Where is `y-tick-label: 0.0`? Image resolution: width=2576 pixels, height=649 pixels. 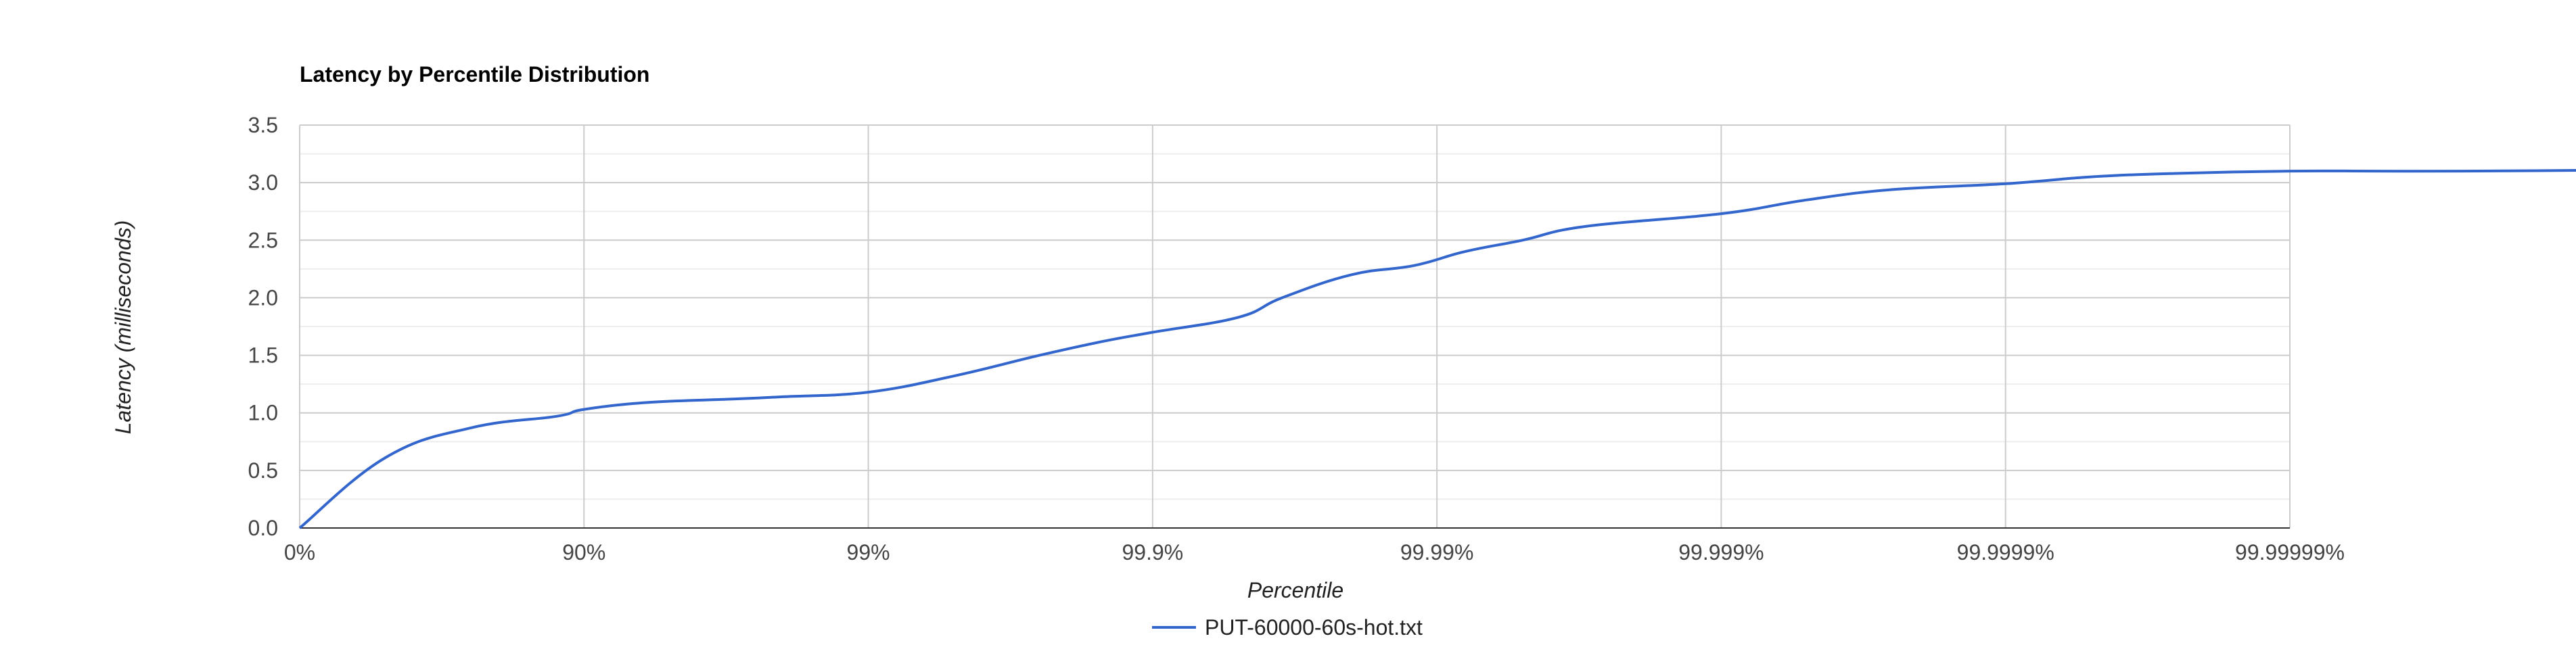 y-tick-label: 0.0 is located at coordinates (263, 528).